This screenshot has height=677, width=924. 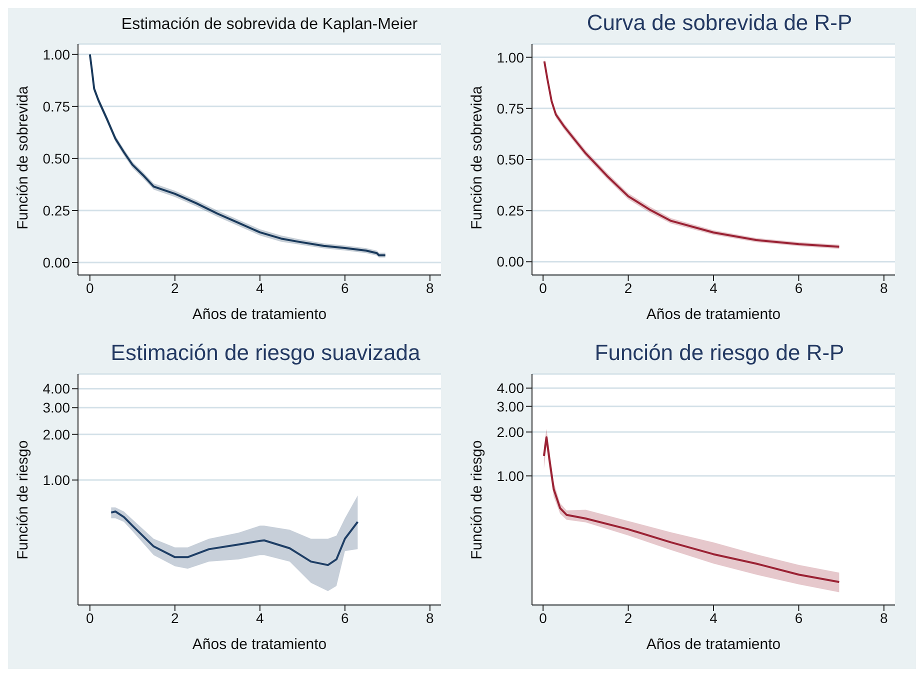 What do you see at coordinates (720, 23) in the screenshot?
I see `chart-title: Curva de sobrevida de R-P` at bounding box center [720, 23].